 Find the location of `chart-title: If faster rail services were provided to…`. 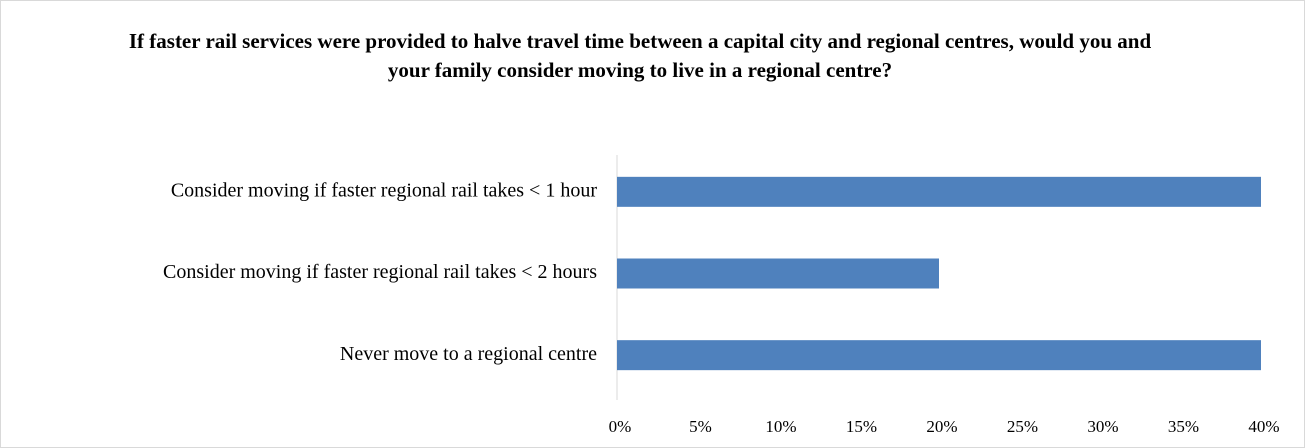

chart-title: If faster rail services were provided to… is located at coordinates (640, 55).